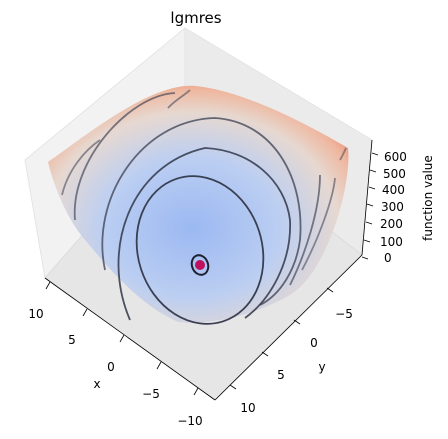 Image resolution: width=448 pixels, height=439 pixels. What do you see at coordinates (96, 384) in the screenshot?
I see `x-axis-label: x` at bounding box center [96, 384].